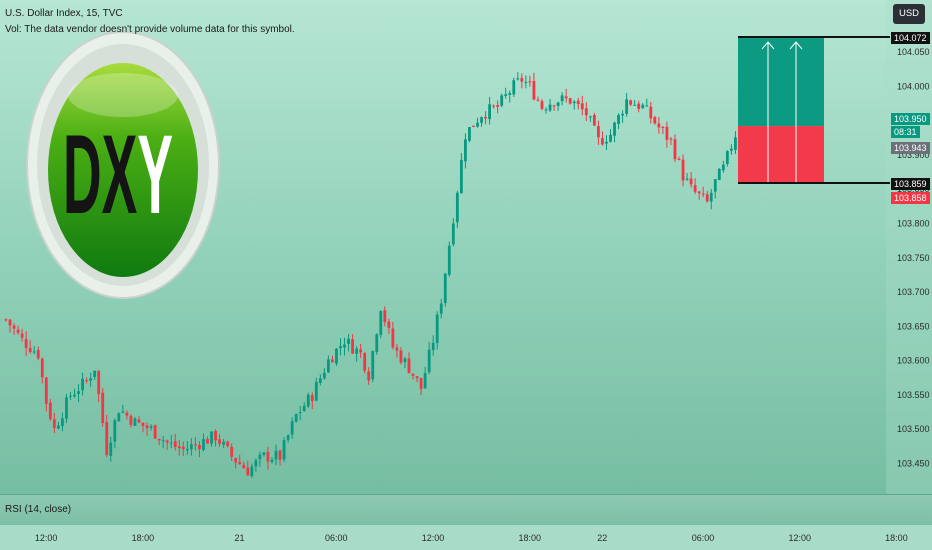 The image size is (932, 550). Describe the element at coordinates (466, 509) in the screenshot. I see `rsi-pane` at that location.